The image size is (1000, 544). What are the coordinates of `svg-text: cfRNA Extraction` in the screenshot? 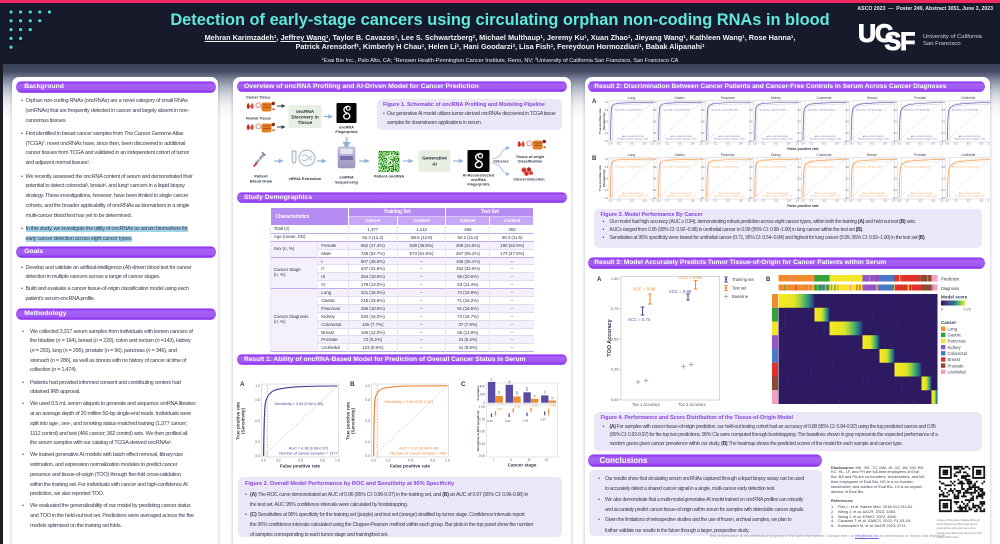 It's located at (305, 178).